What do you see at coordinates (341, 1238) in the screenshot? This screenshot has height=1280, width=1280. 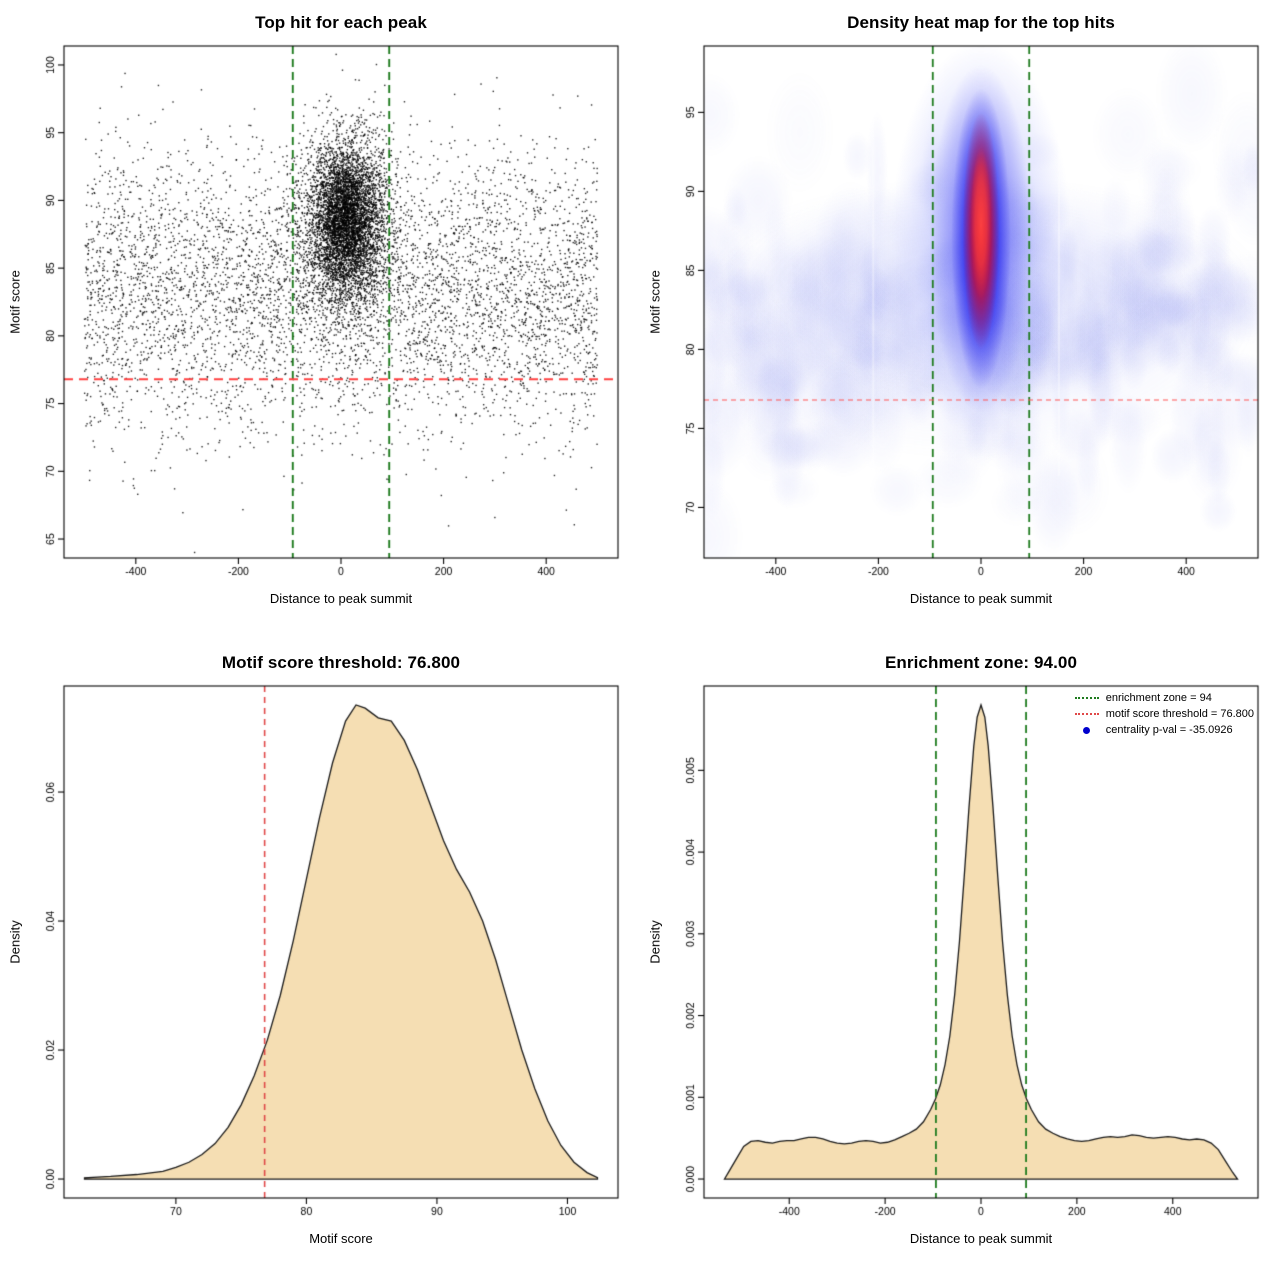 I see `x-axis-label: Motif score` at bounding box center [341, 1238].